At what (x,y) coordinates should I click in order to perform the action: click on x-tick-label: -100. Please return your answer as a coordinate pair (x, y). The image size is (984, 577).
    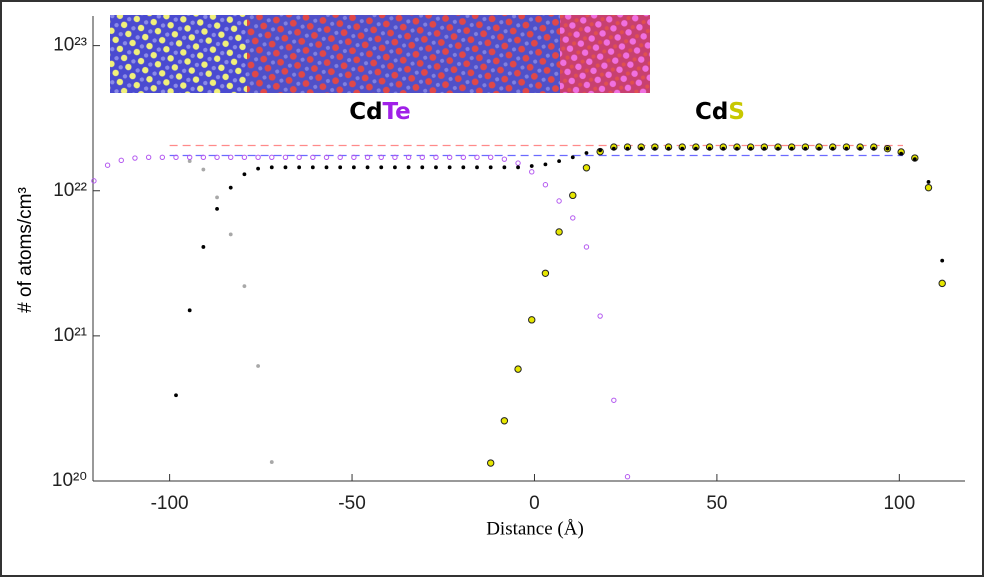
    Looking at the image, I should click on (170, 503).